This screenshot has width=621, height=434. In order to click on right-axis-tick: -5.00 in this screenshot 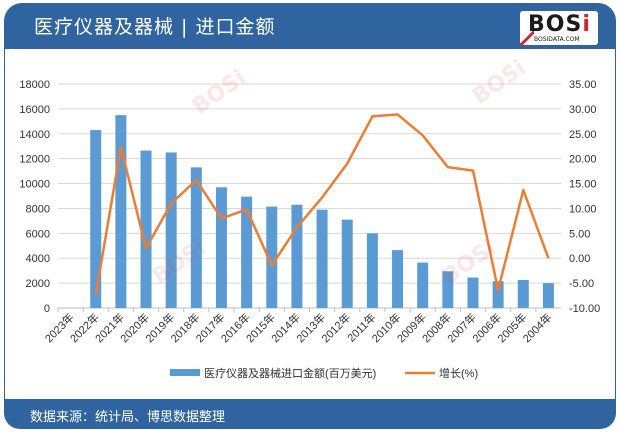, I will do `click(581, 284)`.